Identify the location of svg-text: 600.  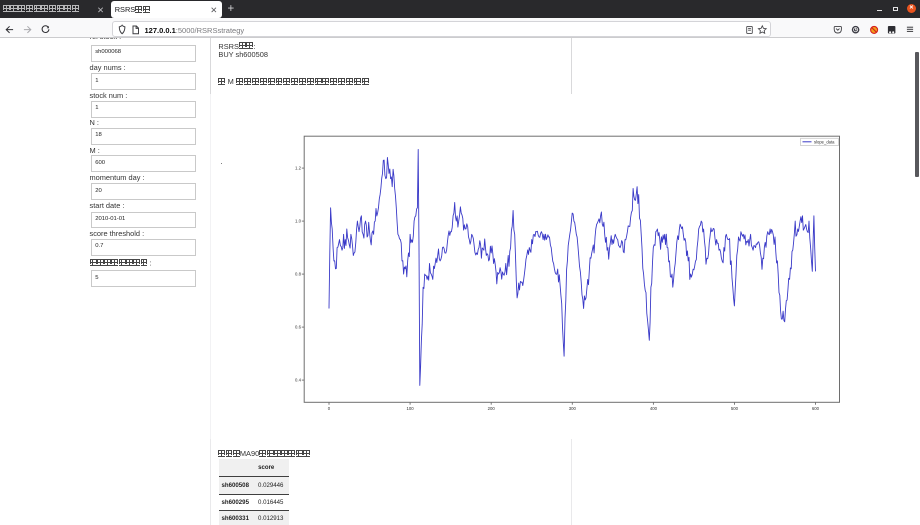
(816, 408).